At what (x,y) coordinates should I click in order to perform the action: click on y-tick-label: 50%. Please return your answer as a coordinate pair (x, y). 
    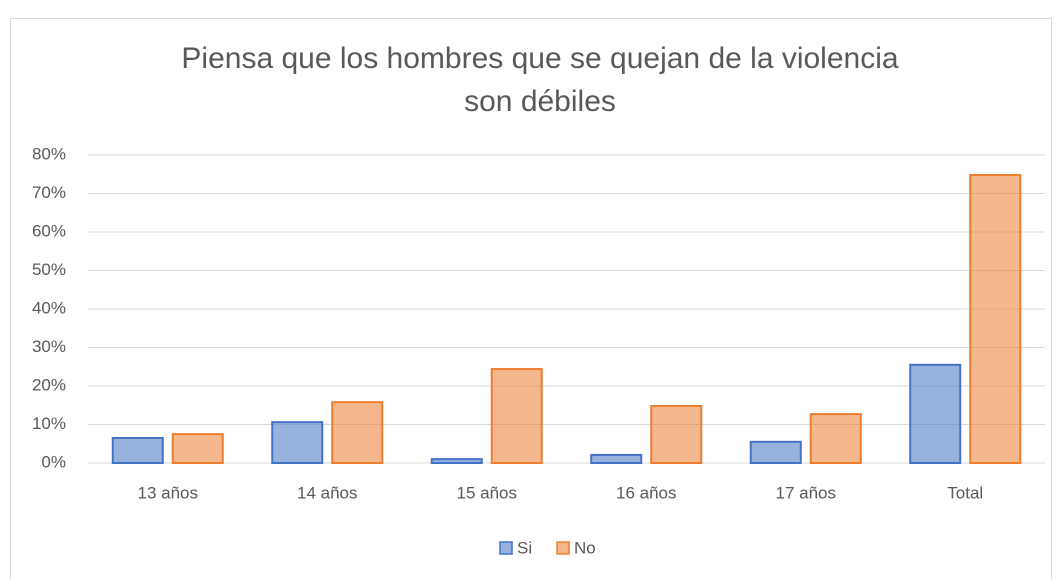
    Looking at the image, I should click on (49, 269).